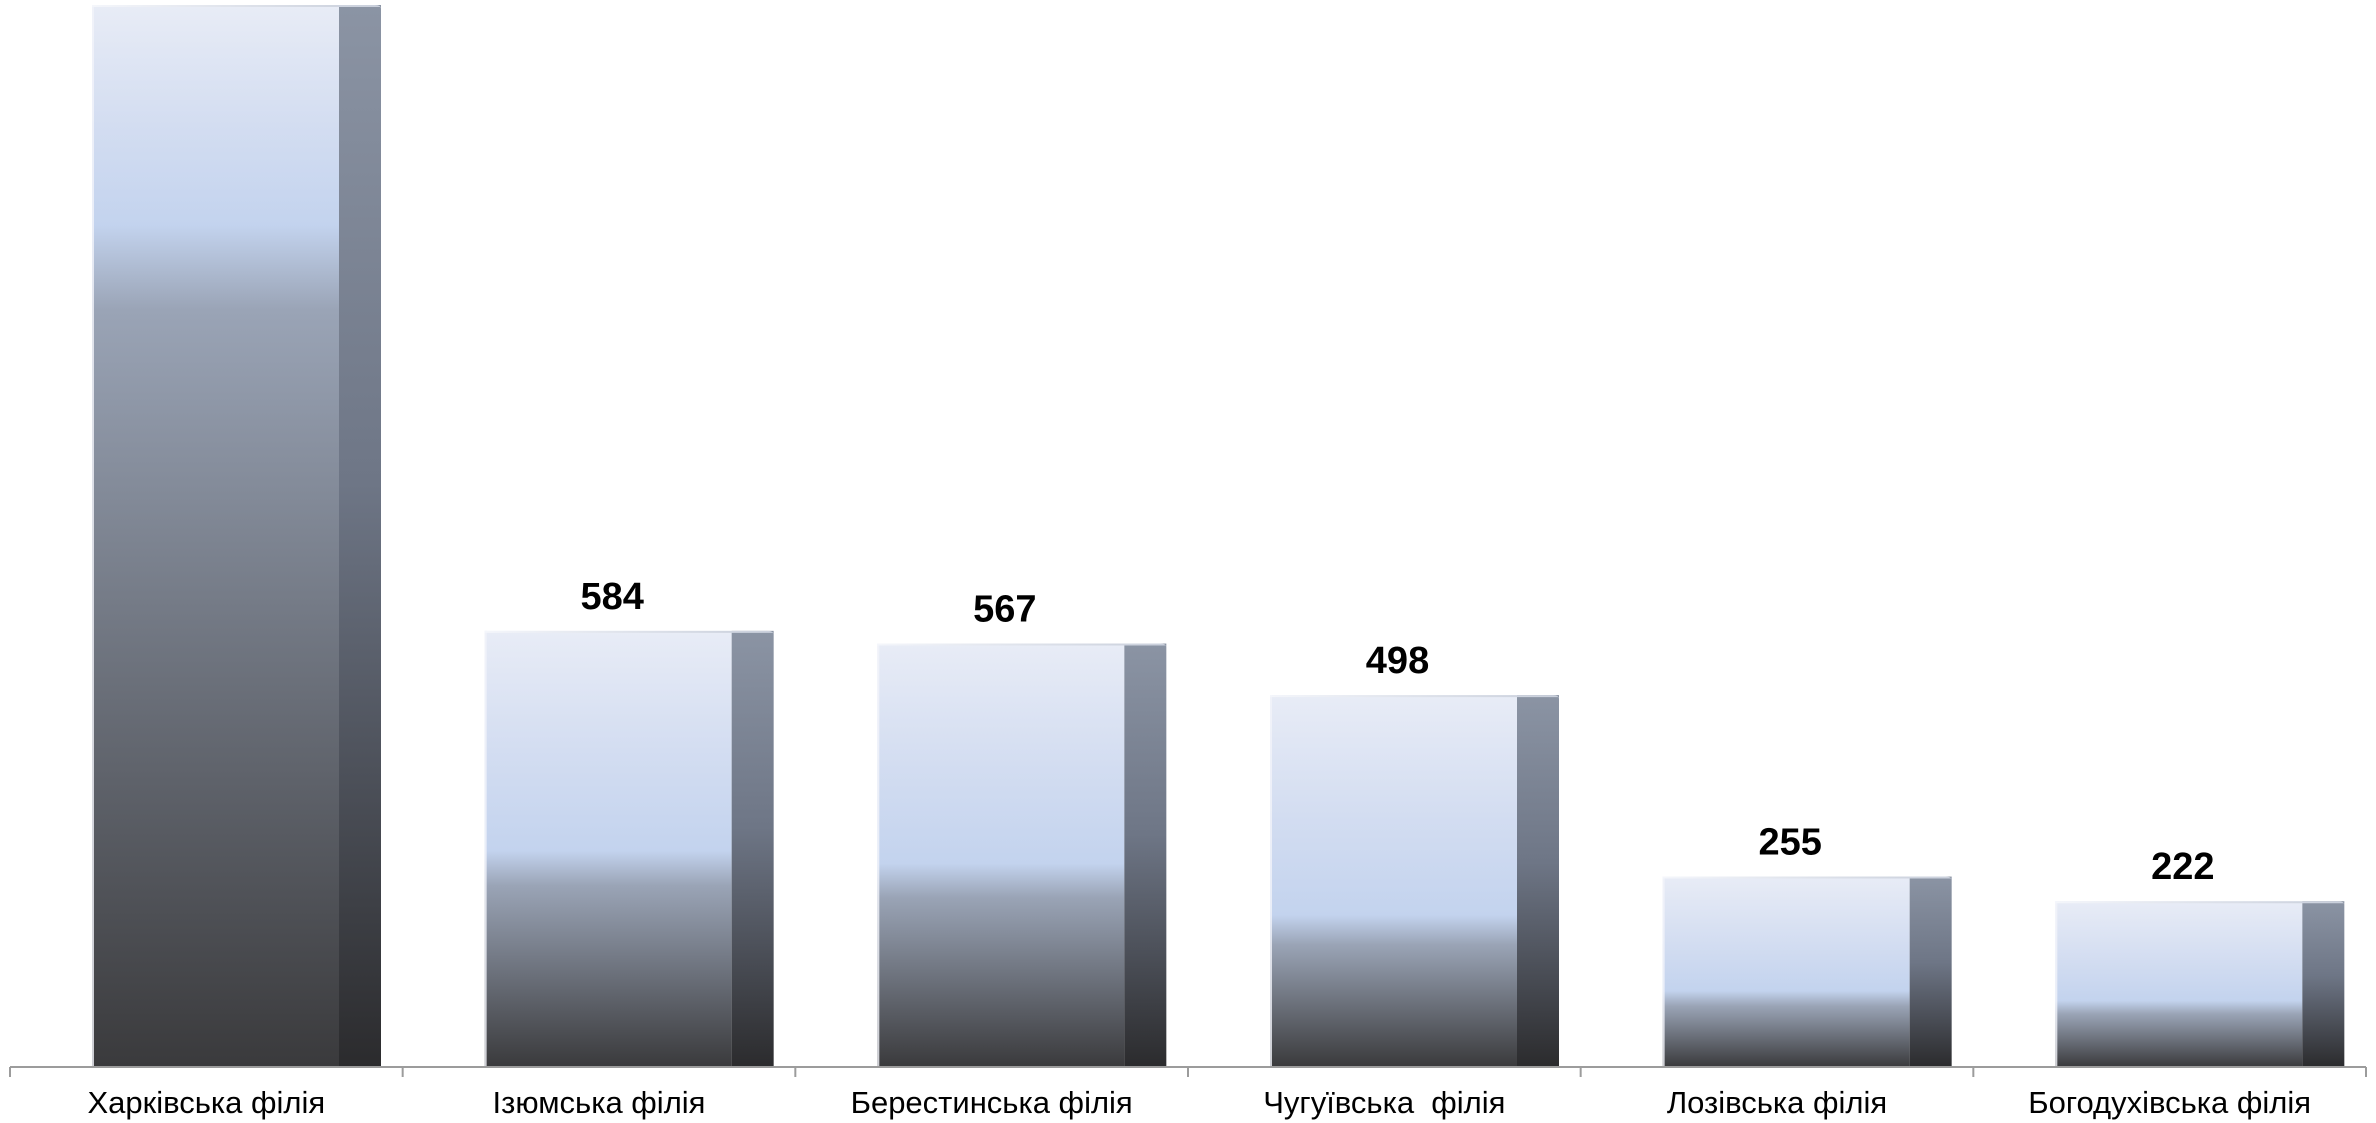 The height and width of the screenshot is (1123, 2376). Describe the element at coordinates (1384, 1102) in the screenshot. I see `x-tick-label: Чугуївська філія` at that location.